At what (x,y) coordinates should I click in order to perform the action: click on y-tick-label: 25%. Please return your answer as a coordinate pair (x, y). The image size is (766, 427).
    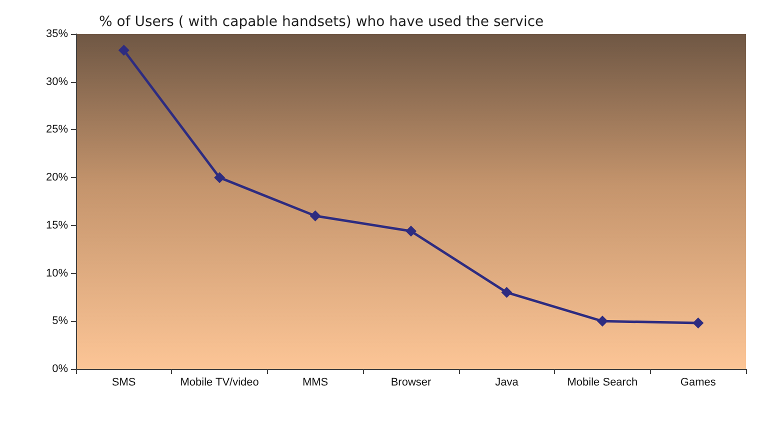
    Looking at the image, I should click on (57, 130).